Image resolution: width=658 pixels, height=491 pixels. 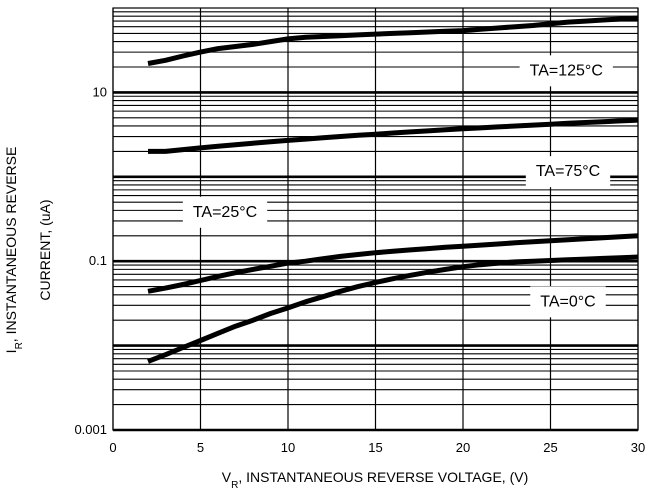 What do you see at coordinates (14, 250) in the screenshot?
I see `y-axis-label-line1: IR, INSTANTANEOUS REVERSE` at bounding box center [14, 250].